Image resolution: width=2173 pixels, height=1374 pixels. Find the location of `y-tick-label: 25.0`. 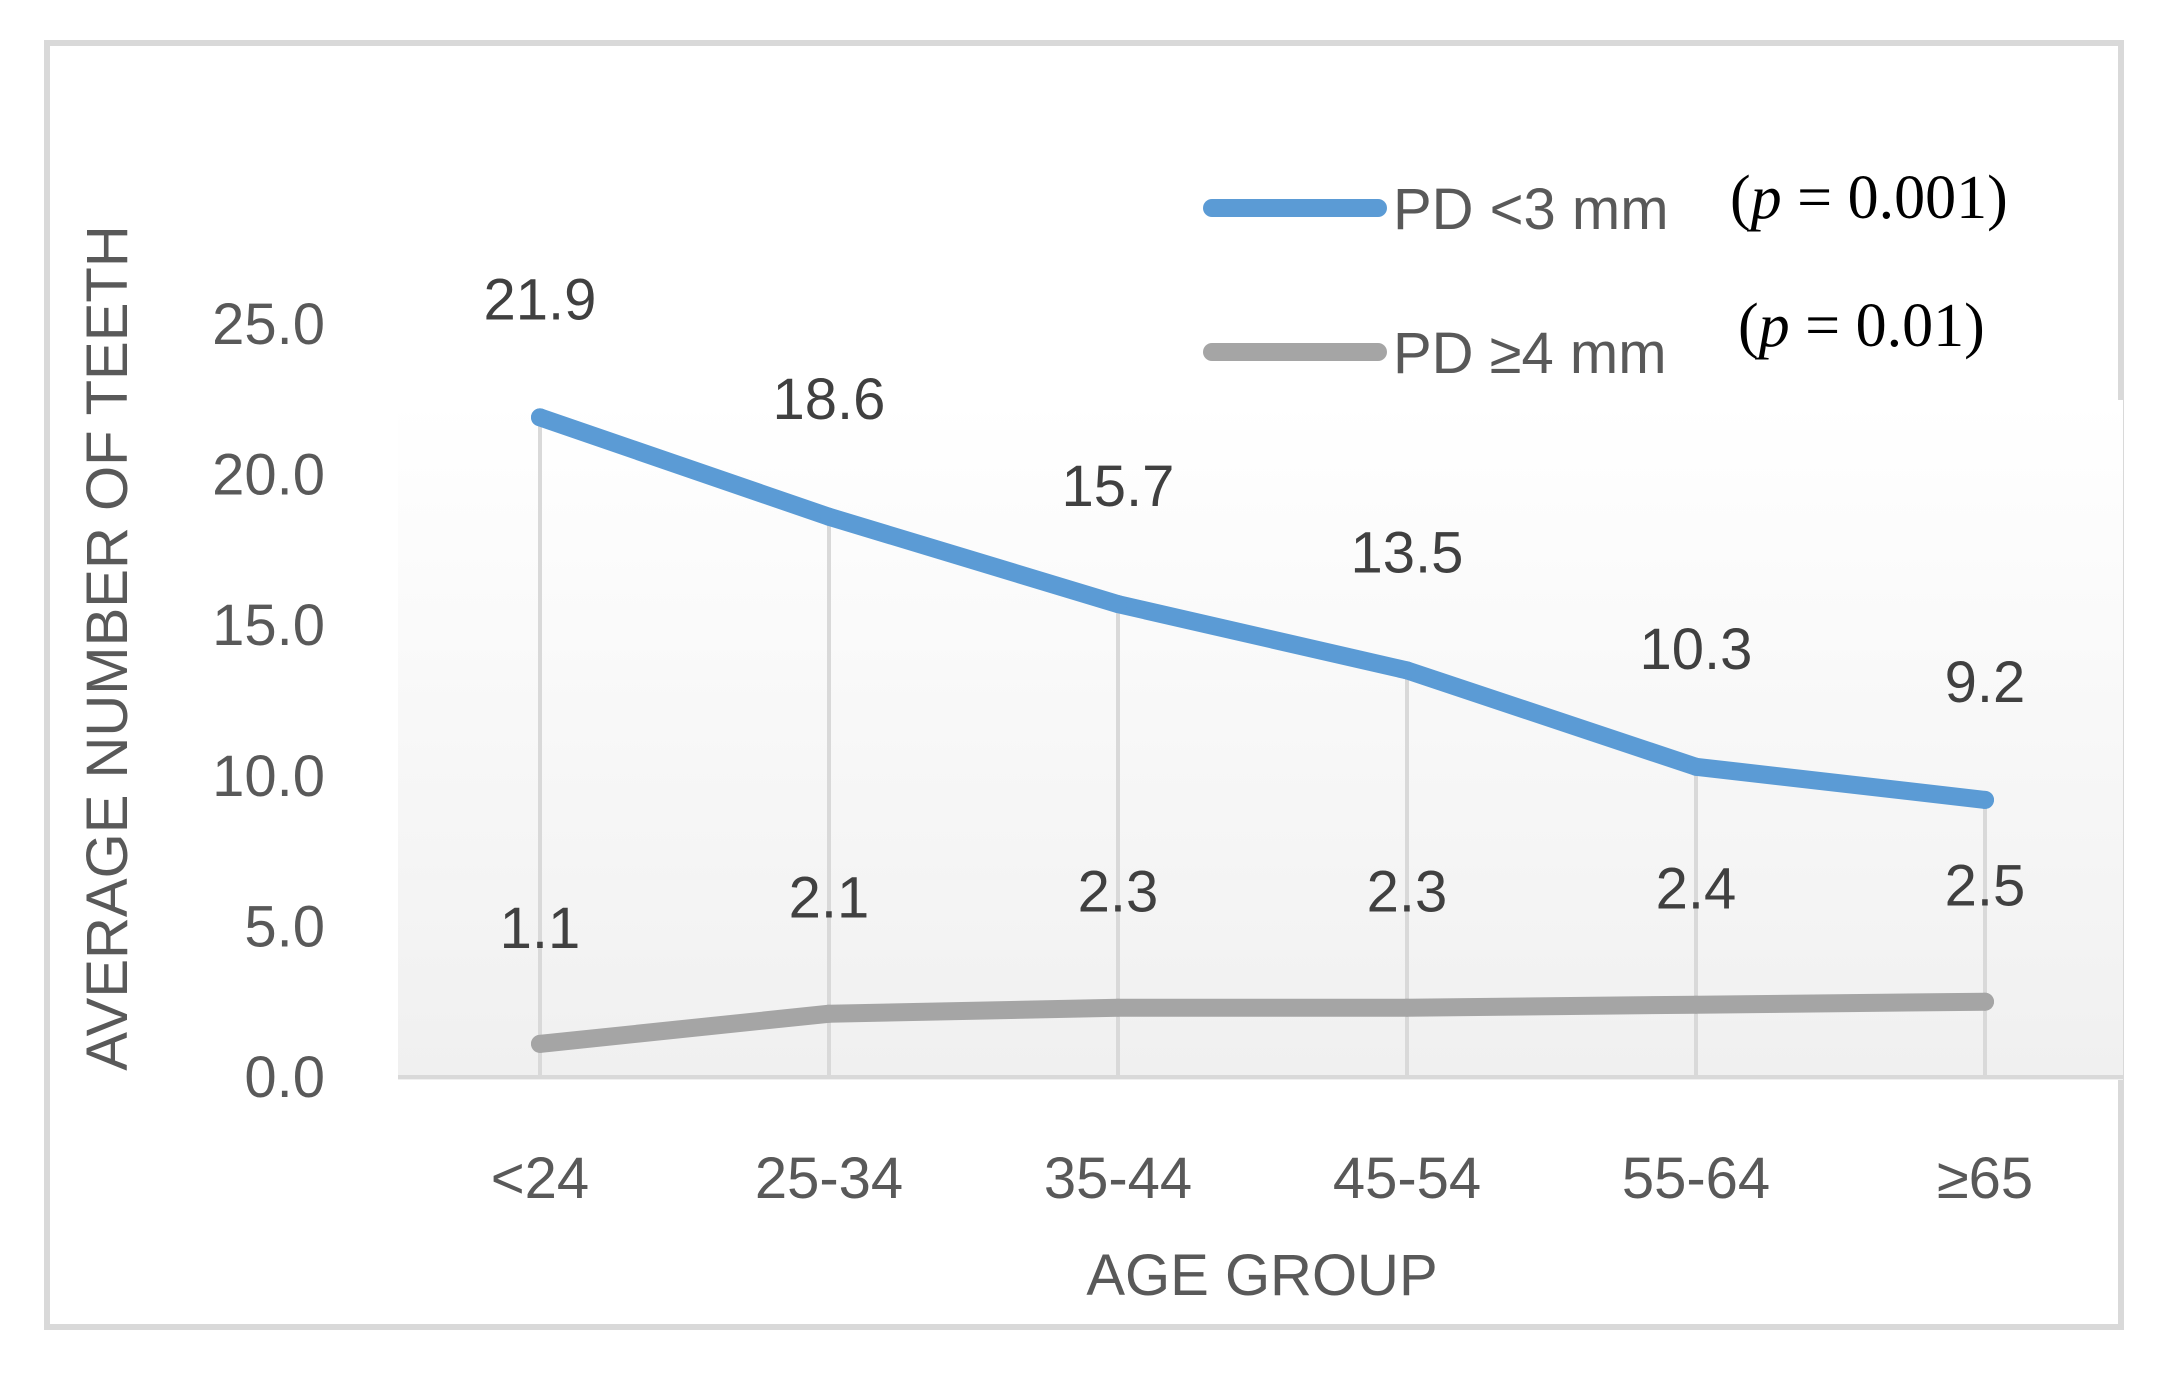

y-tick-label: 25.0 is located at coordinates (268, 324).